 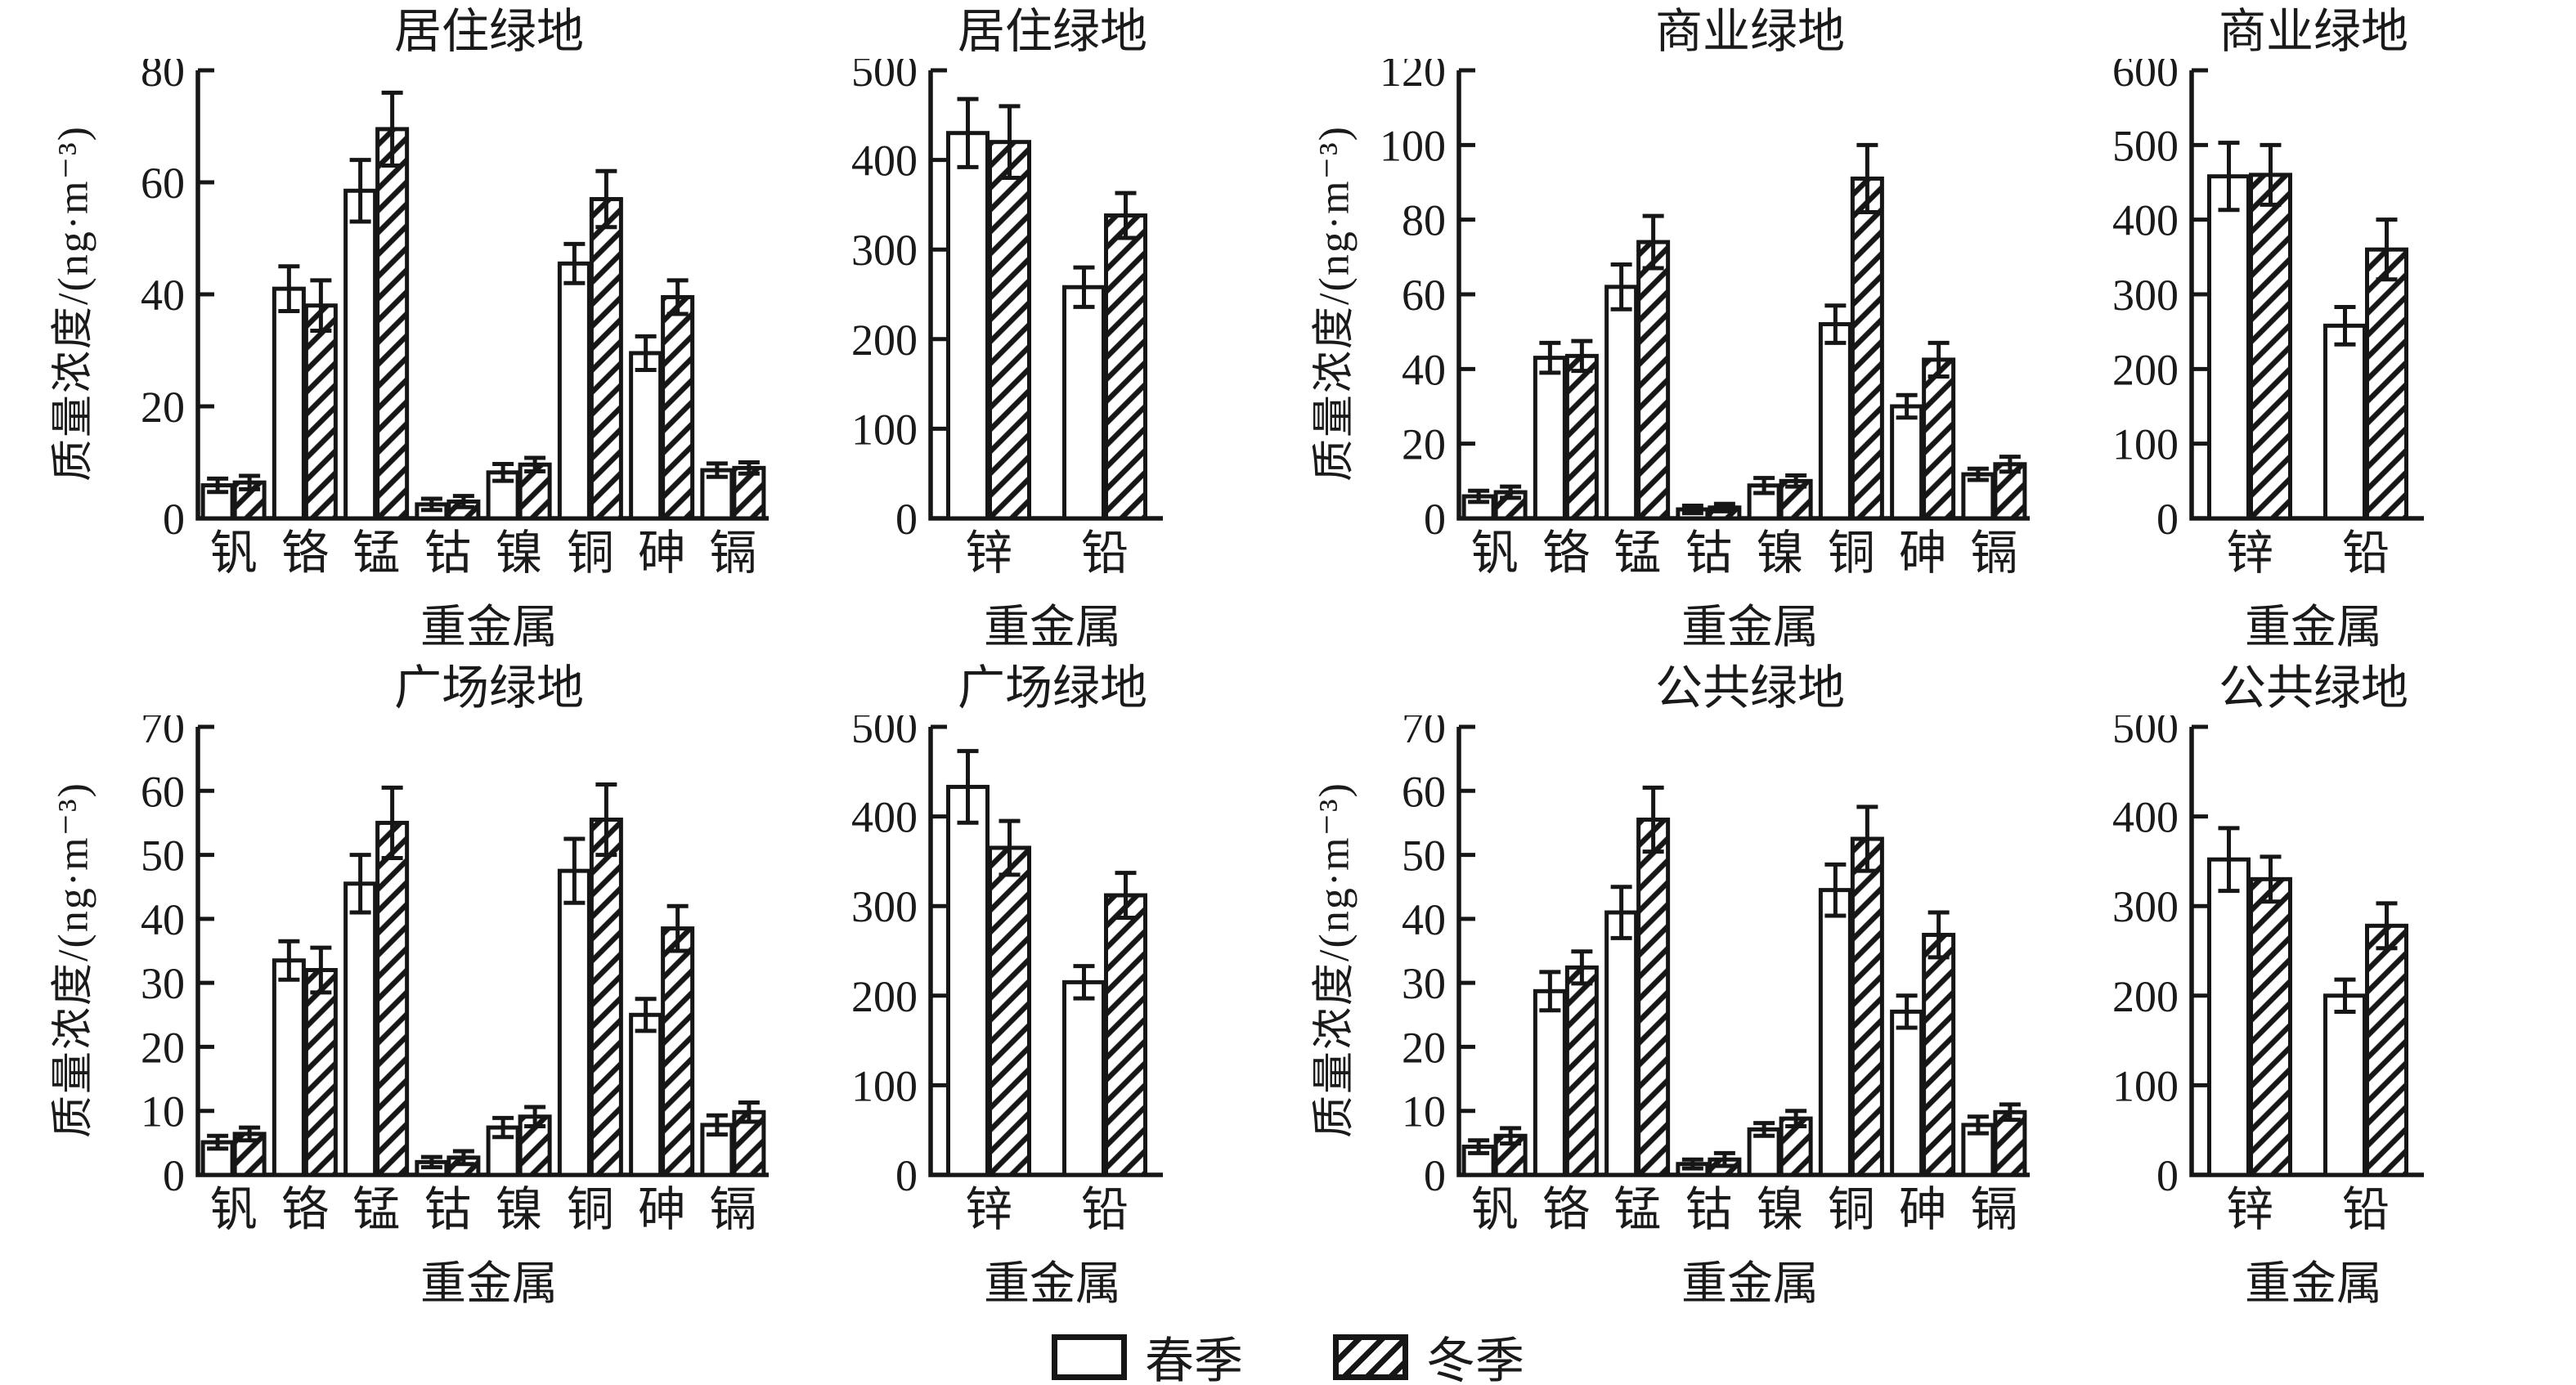 What do you see at coordinates (2145, 996) in the screenshot?
I see `y-tick-label-200: 200` at bounding box center [2145, 996].